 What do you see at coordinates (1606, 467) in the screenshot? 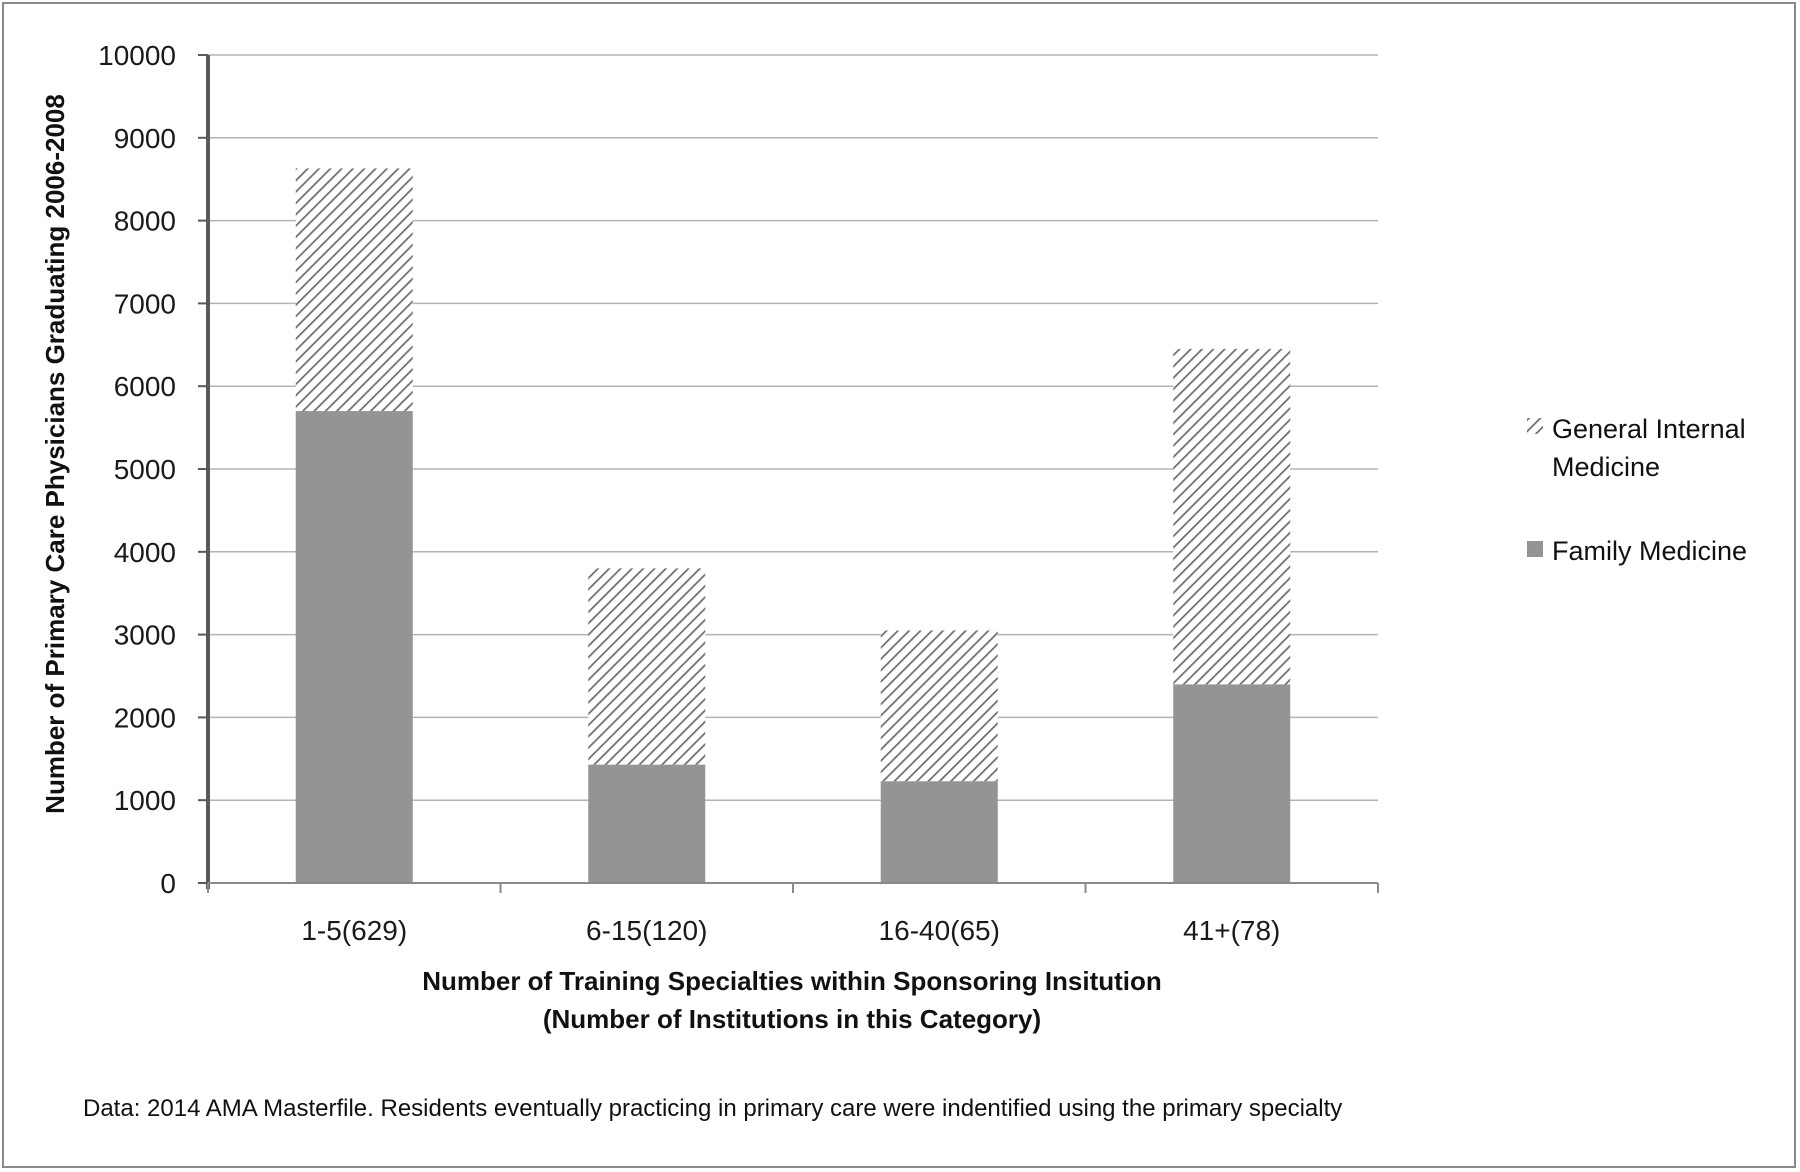
I see `legend-label-general-internal-line2: Medicine` at bounding box center [1606, 467].